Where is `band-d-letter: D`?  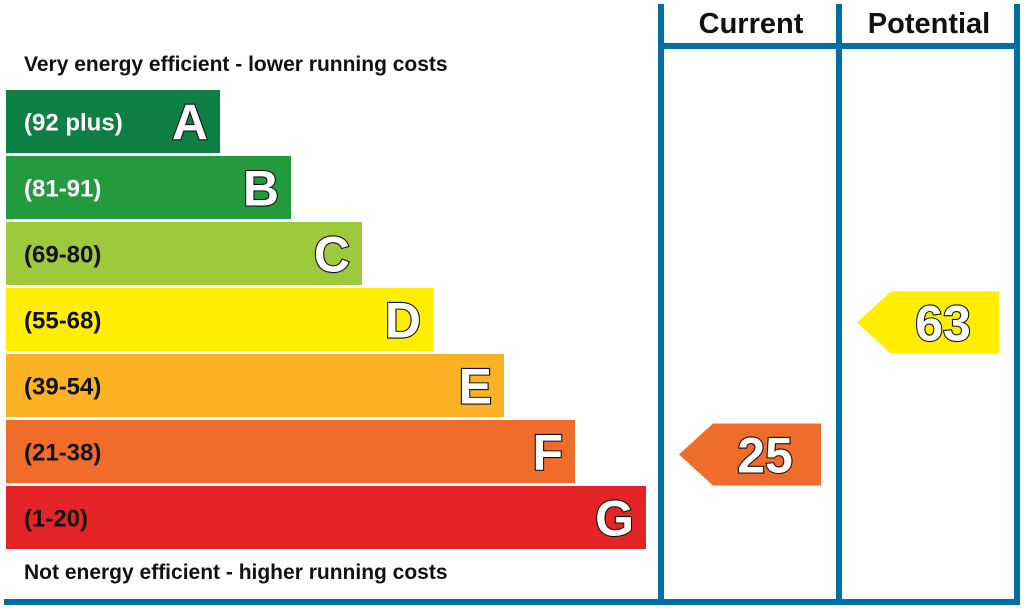
band-d-letter: D is located at coordinates (403, 321).